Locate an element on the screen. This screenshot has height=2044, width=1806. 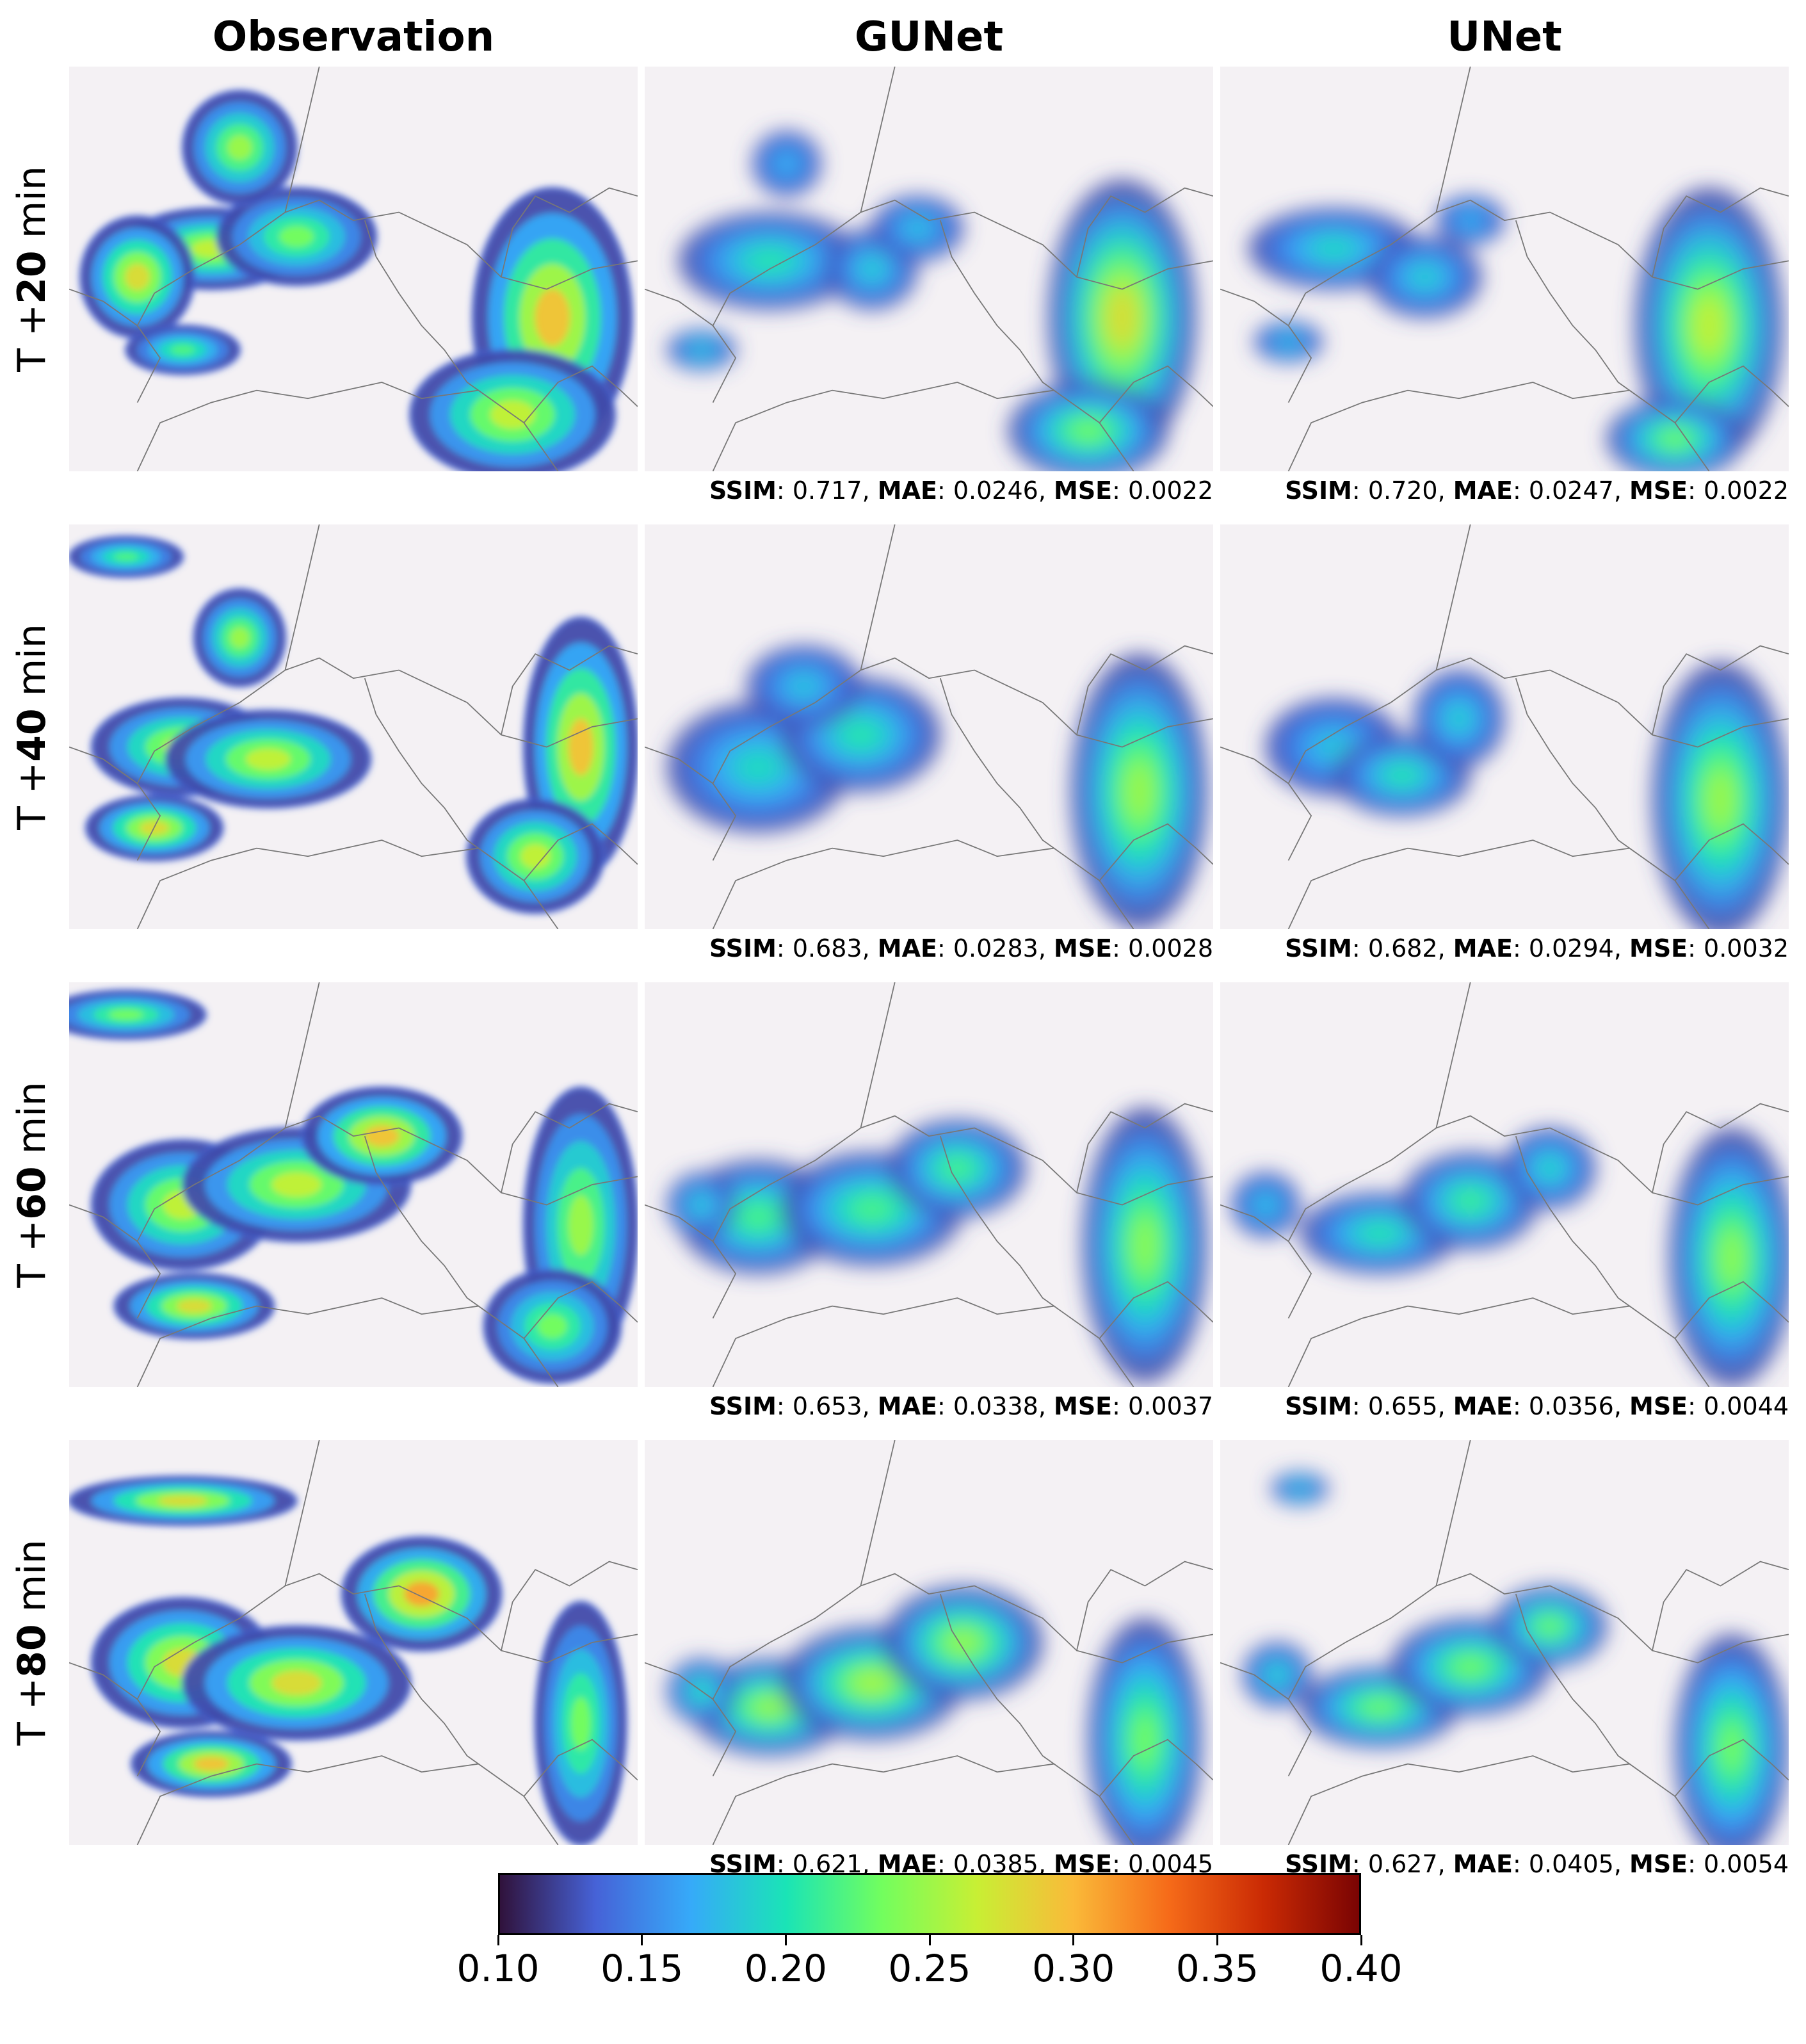
metrics-gunet: SSIM: 0.717, MAE: 0.0246, MSE: 0.0022 is located at coordinates (961, 490).